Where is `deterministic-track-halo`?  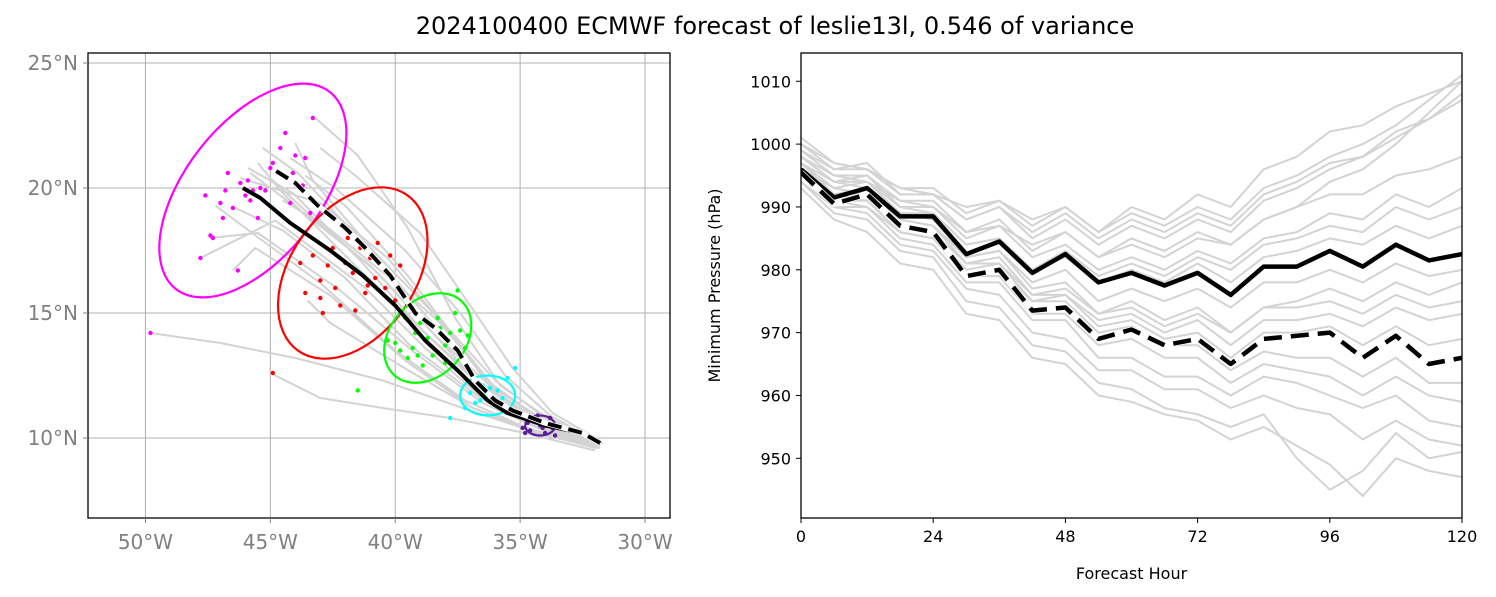
deterministic-track-halo is located at coordinates (437, 307).